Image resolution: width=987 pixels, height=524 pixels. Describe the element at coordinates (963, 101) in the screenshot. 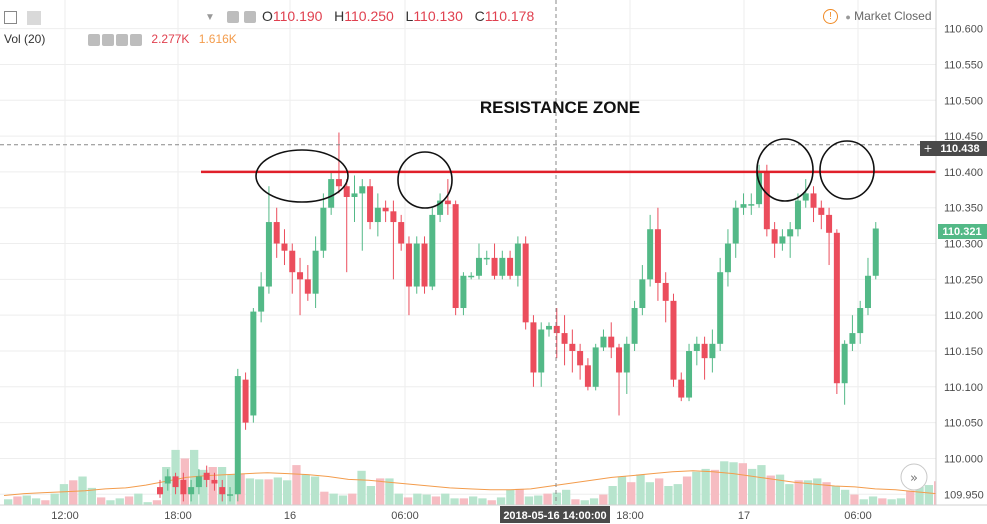

I see `y-tick-label: 110.500` at that location.